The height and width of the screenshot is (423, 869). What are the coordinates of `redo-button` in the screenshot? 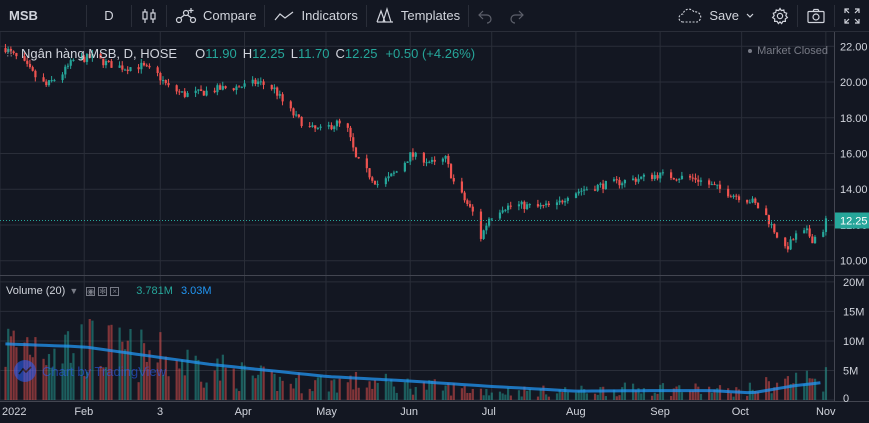 It's located at (517, 16).